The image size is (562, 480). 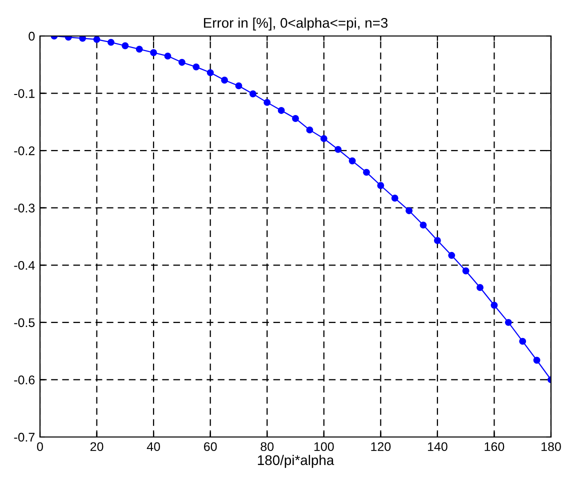 I want to click on x-tick-label: 140, so click(x=438, y=447).